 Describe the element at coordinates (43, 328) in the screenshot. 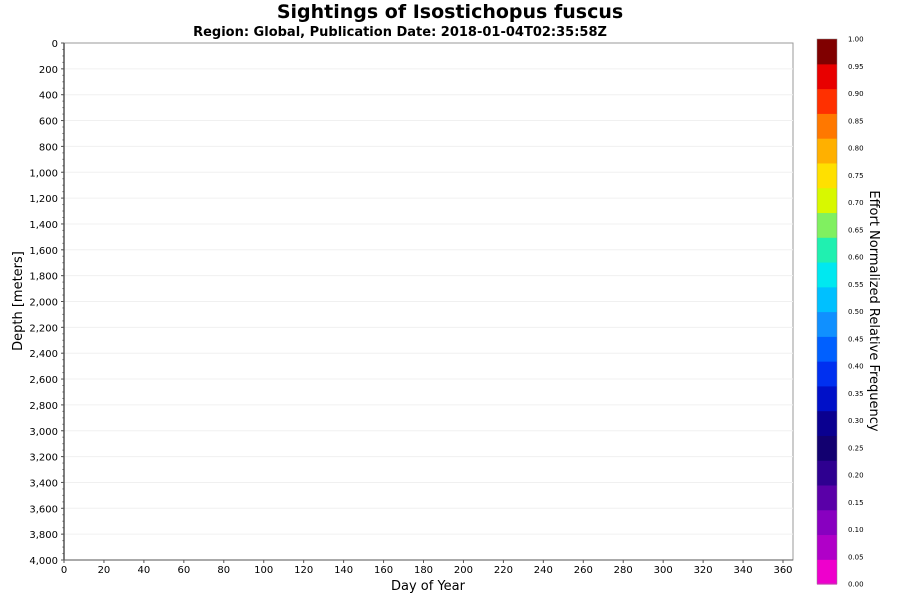

I see `y-tick-label: 2,200` at that location.